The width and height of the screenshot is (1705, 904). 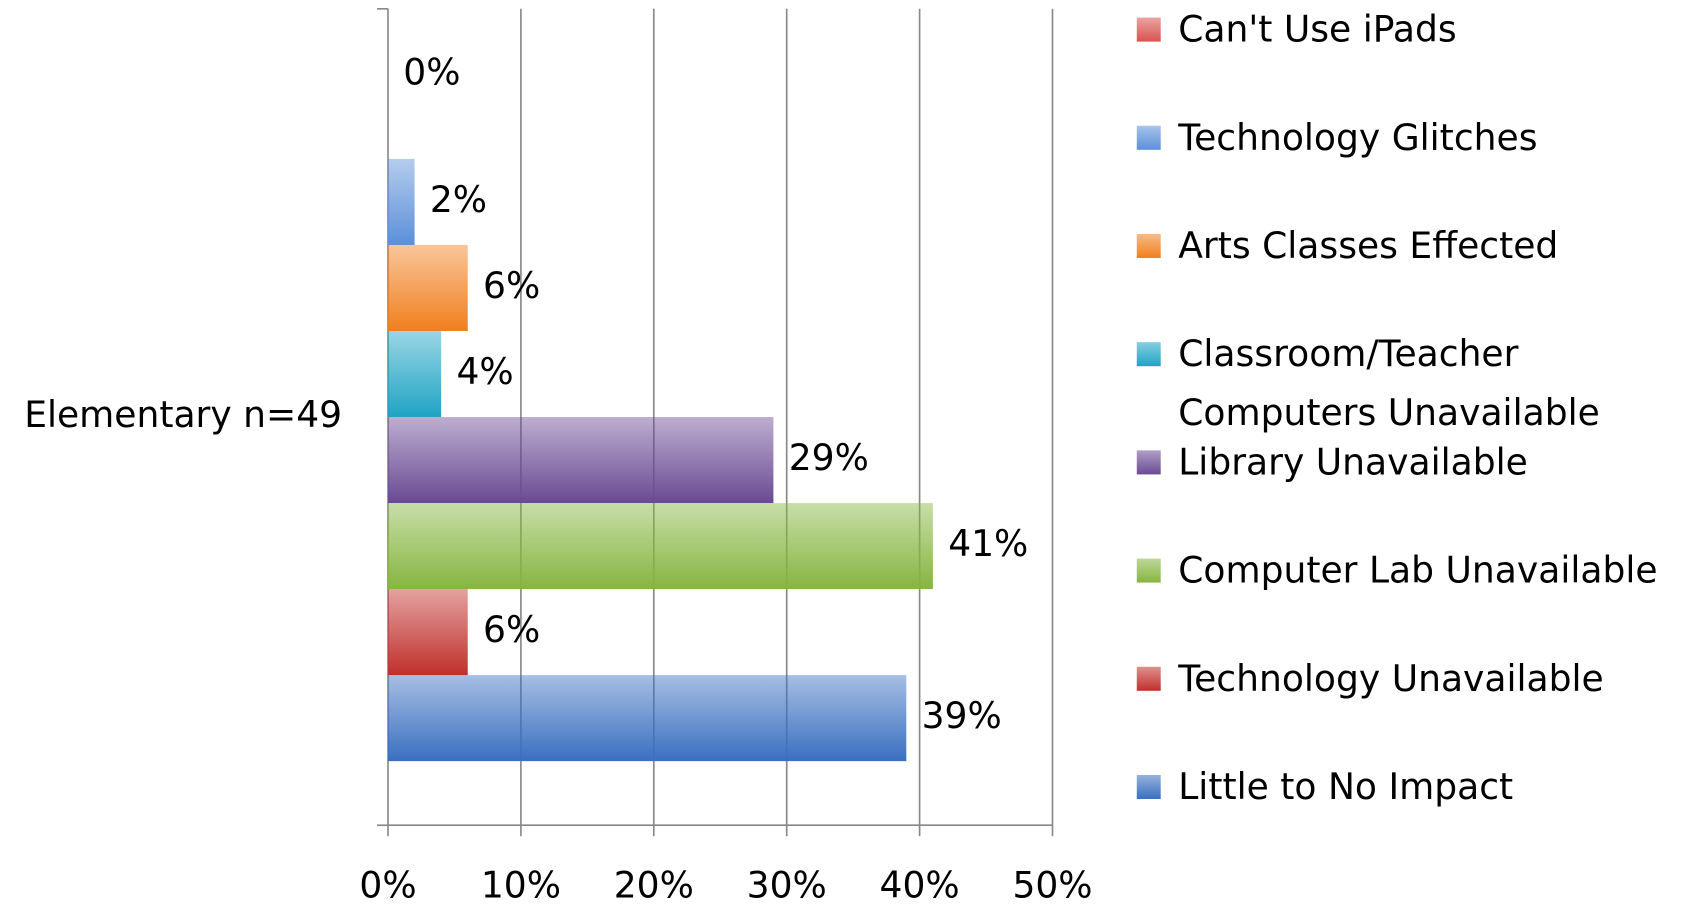 What do you see at coordinates (1368, 245) in the screenshot?
I see `legend-label: Arts Classes Effected` at bounding box center [1368, 245].